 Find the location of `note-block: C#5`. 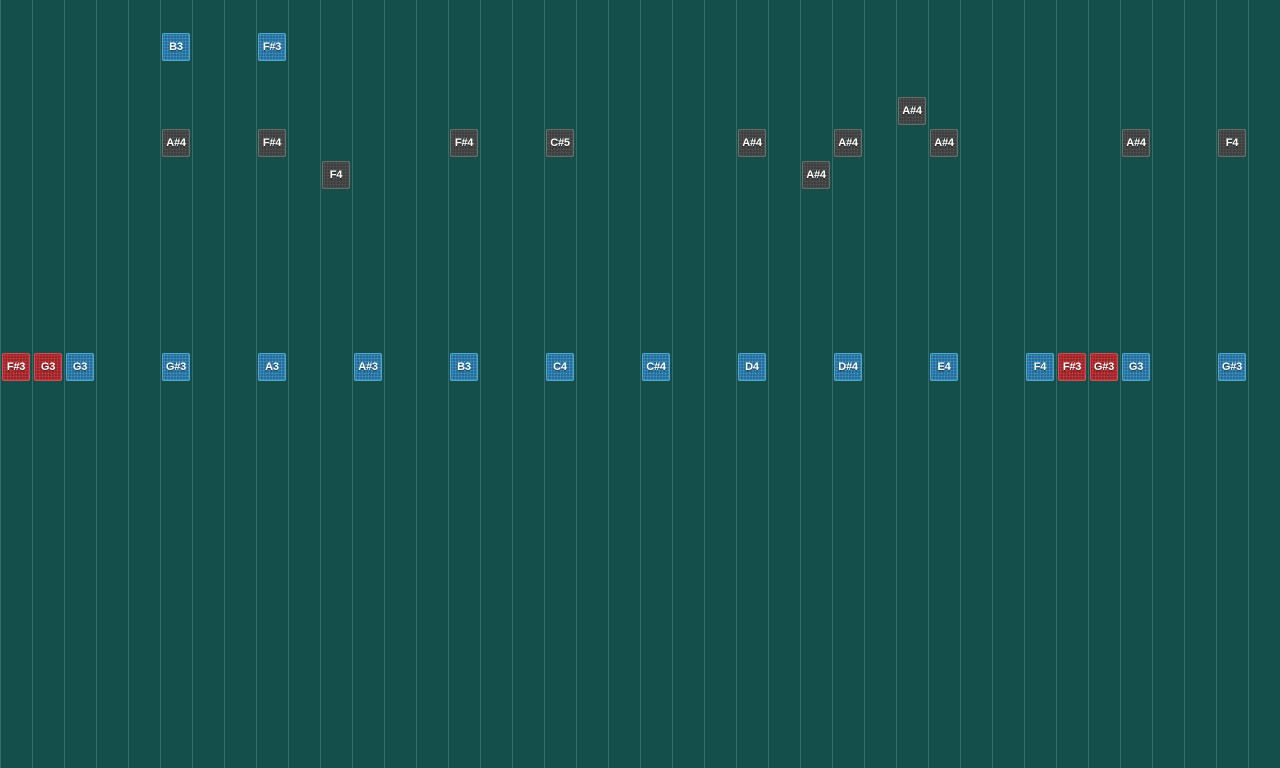

note-block: C#5 is located at coordinates (560, 143).